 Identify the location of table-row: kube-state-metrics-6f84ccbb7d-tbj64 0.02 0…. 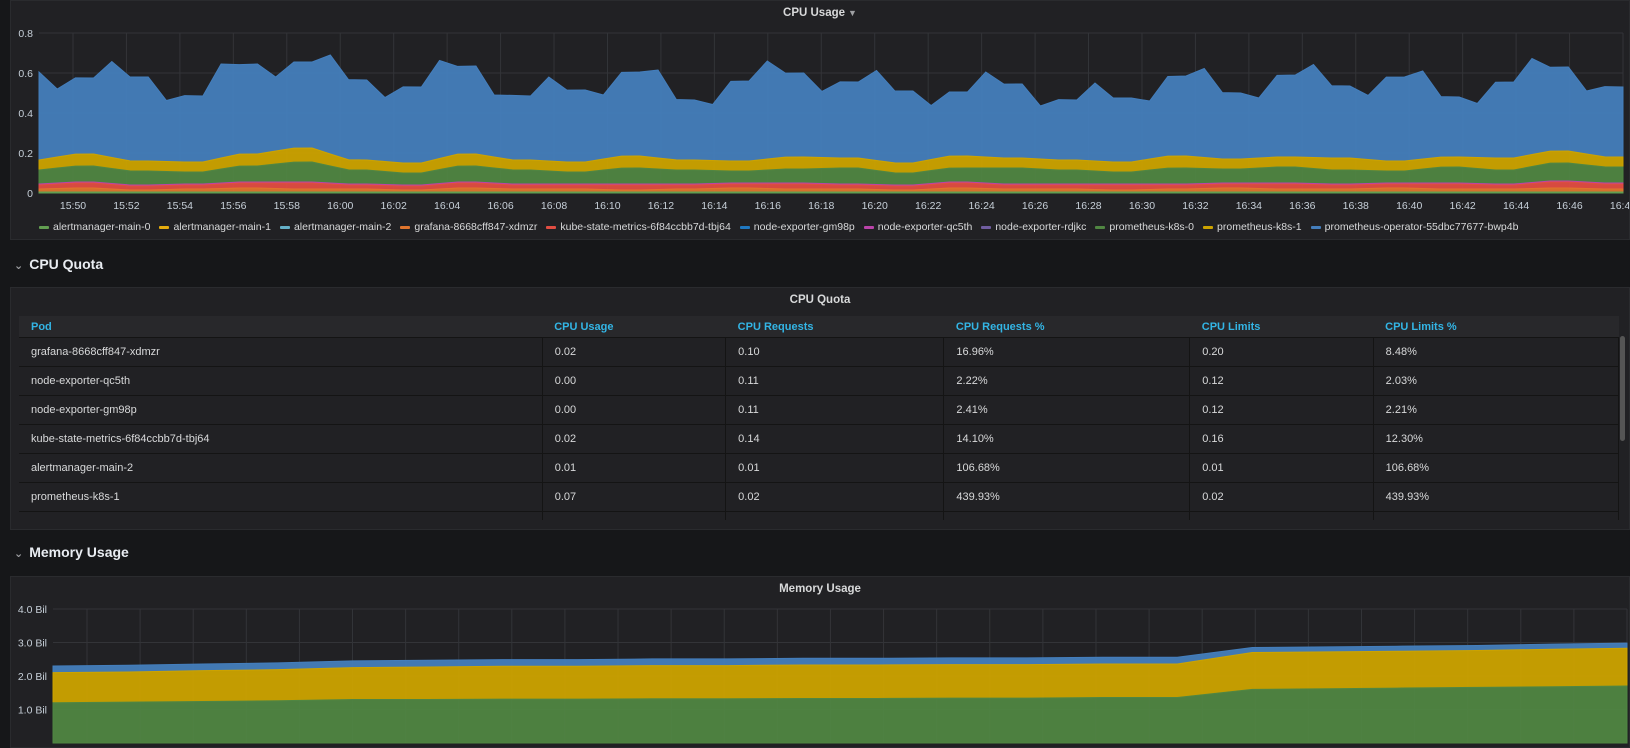
(819, 439).